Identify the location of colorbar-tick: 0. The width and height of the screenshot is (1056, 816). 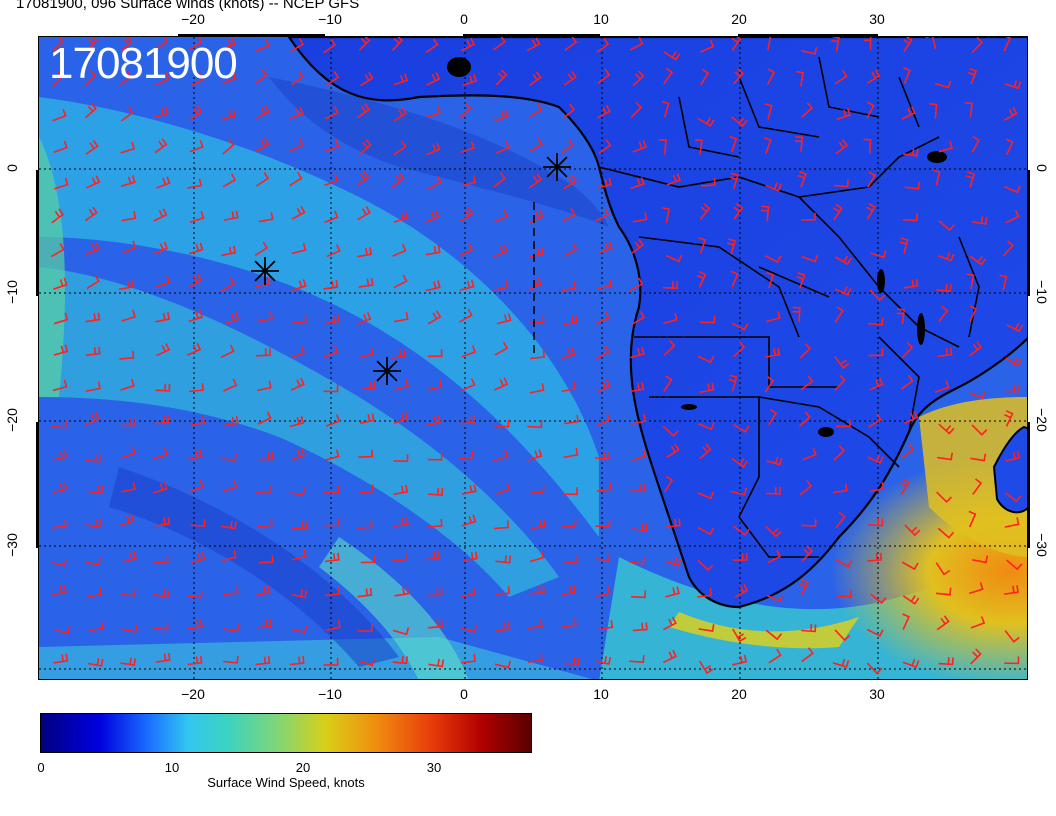
(41, 767).